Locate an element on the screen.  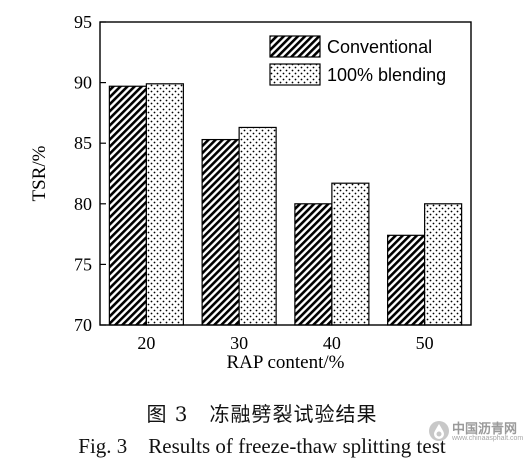
y-tick-label-95: 95 is located at coordinates (83, 22).